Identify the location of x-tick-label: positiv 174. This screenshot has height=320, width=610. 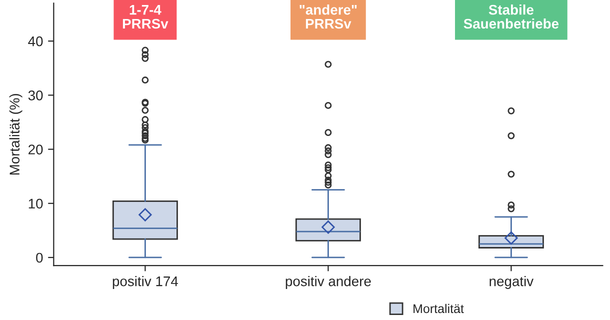
(145, 282).